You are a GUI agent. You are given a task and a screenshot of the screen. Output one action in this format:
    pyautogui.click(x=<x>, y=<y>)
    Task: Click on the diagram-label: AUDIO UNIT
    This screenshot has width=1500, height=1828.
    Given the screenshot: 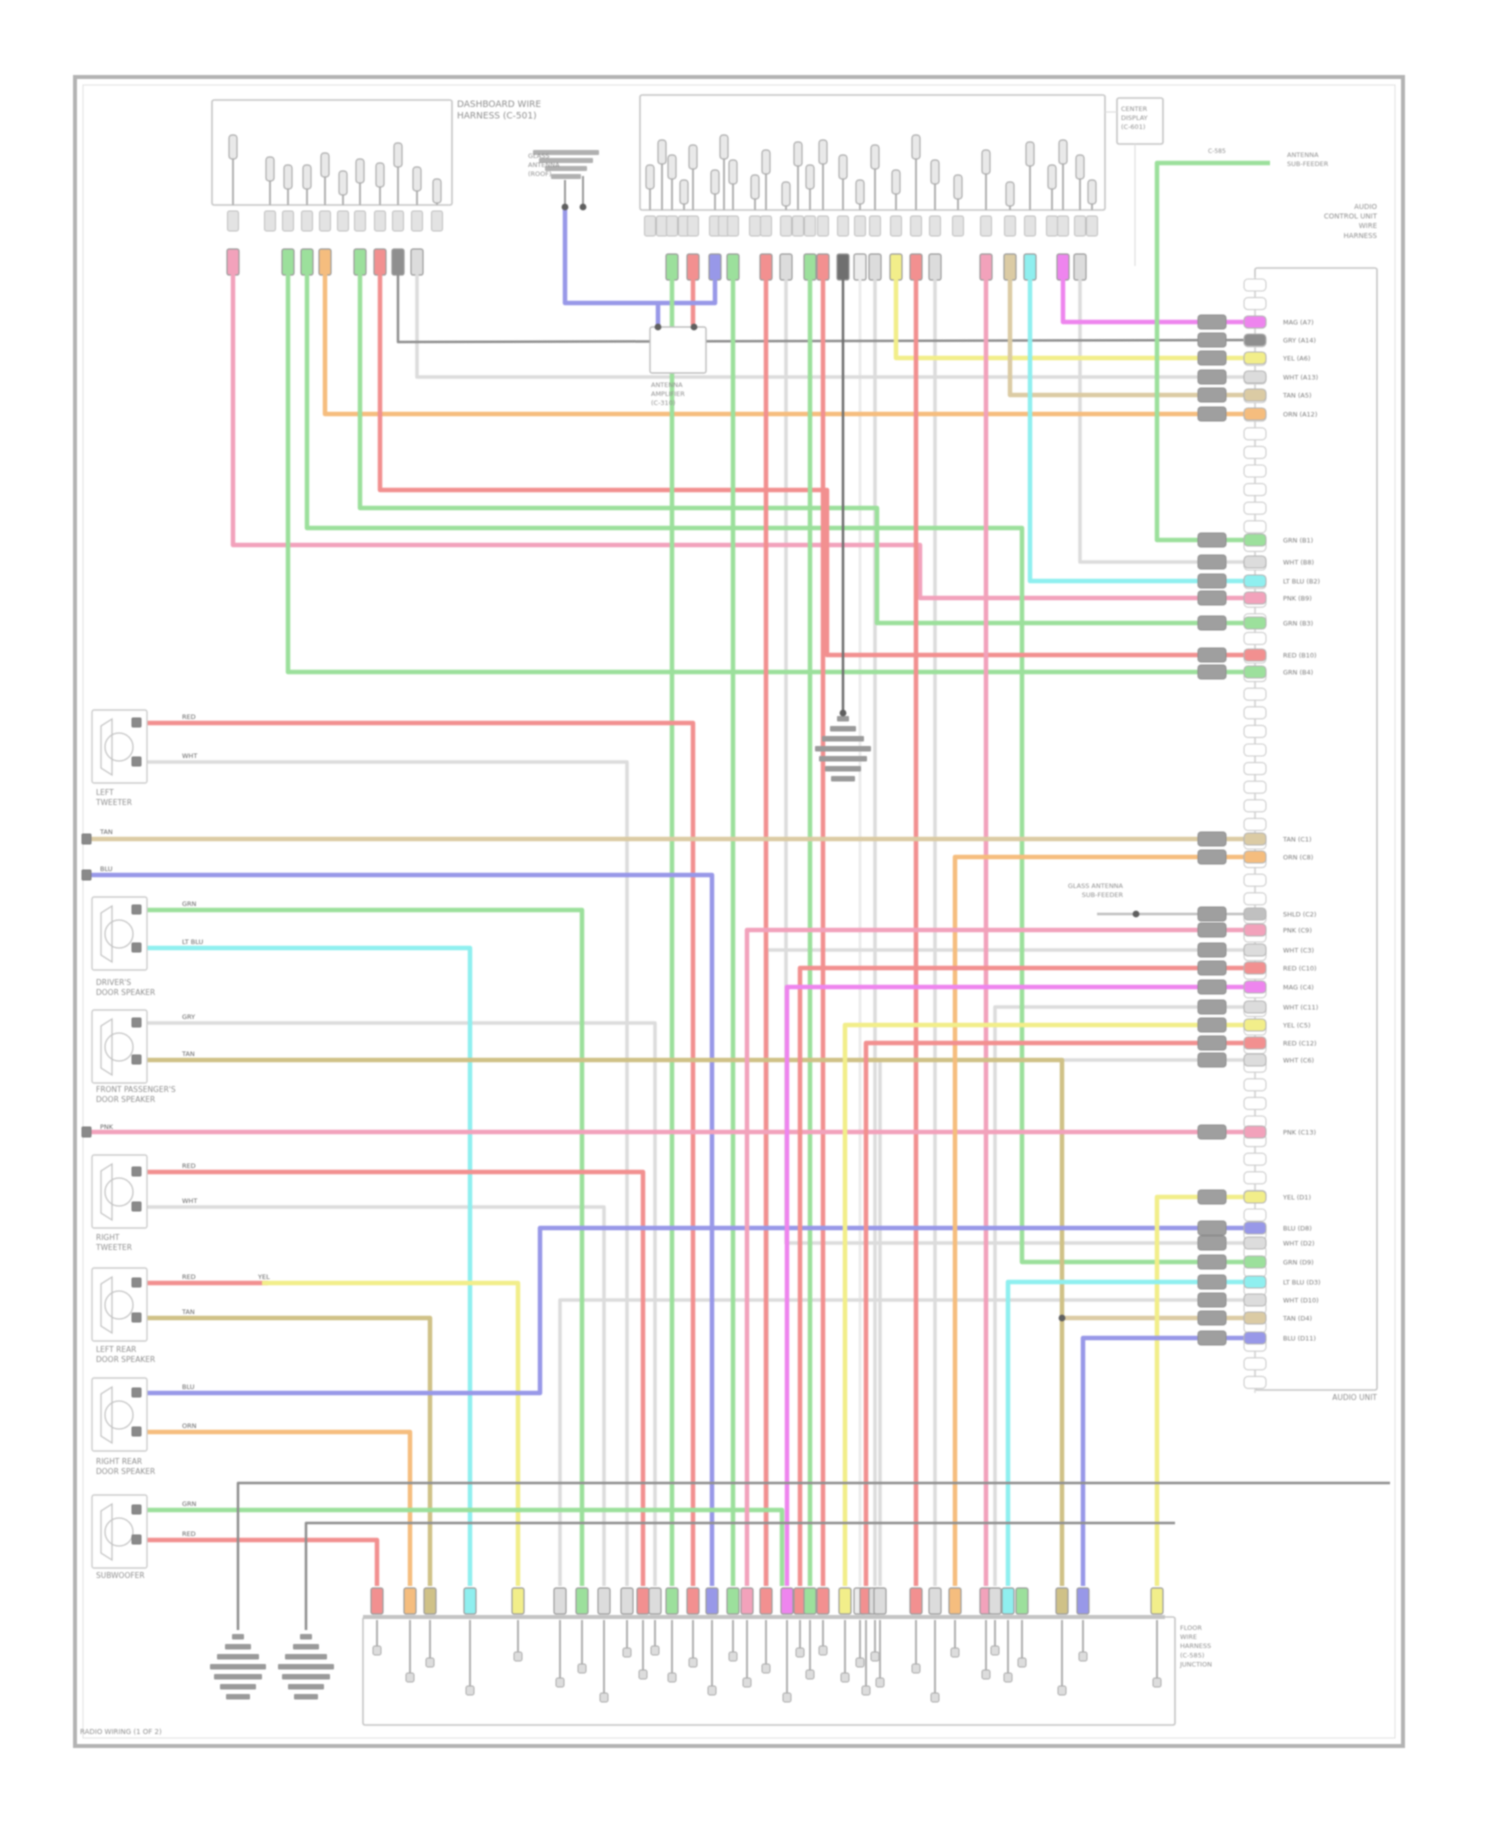 What is the action you would take?
    pyautogui.click(x=1354, y=1397)
    